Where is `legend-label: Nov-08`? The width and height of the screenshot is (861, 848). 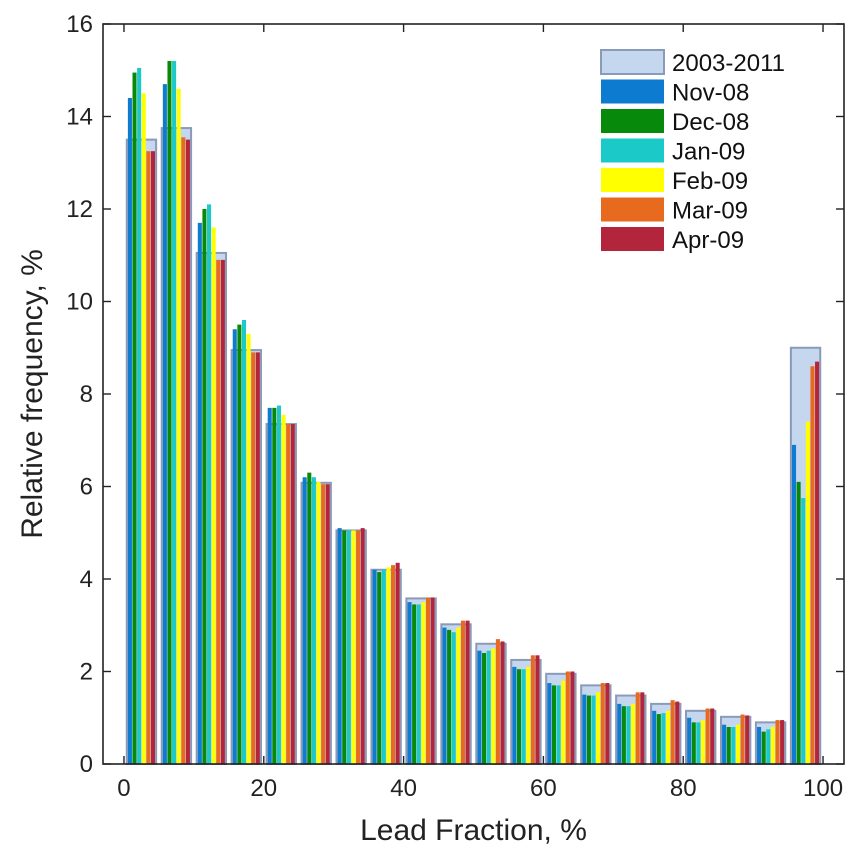
legend-label: Nov-08 is located at coordinates (710, 93).